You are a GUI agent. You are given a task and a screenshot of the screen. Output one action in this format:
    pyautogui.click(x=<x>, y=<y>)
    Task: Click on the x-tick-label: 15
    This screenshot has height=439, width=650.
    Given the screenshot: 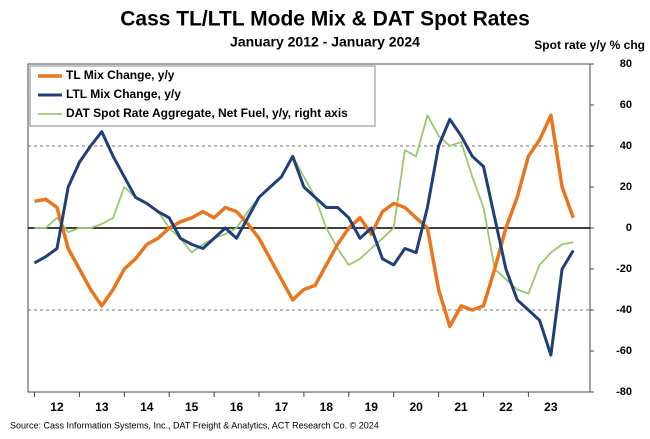 What is the action you would take?
    pyautogui.click(x=192, y=407)
    